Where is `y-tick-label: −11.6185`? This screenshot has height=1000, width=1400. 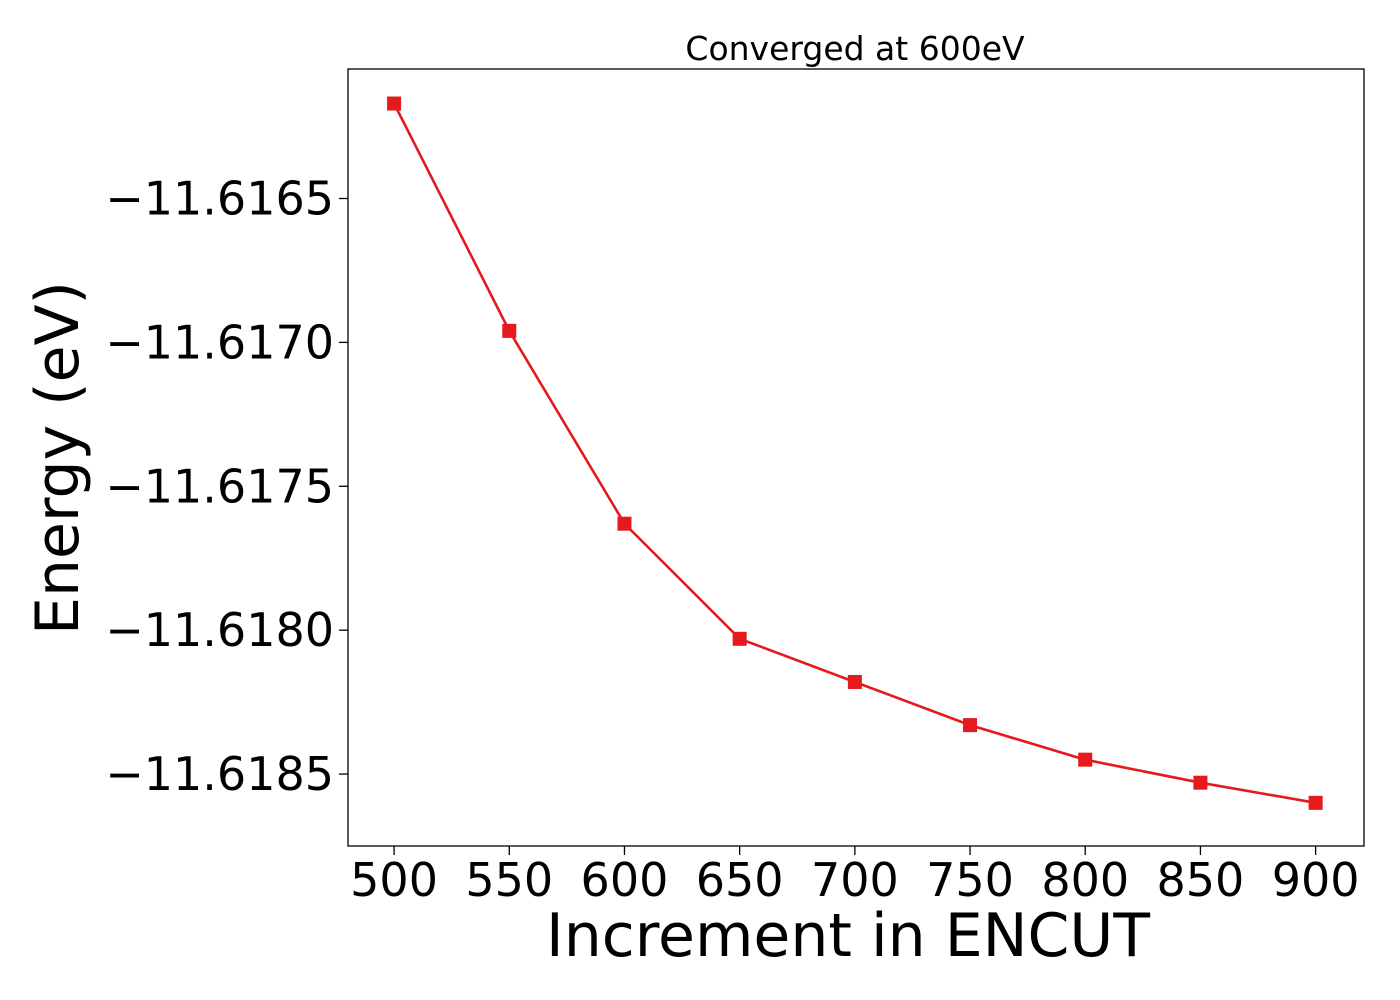 y-tick-label: −11.6185 is located at coordinates (219, 774).